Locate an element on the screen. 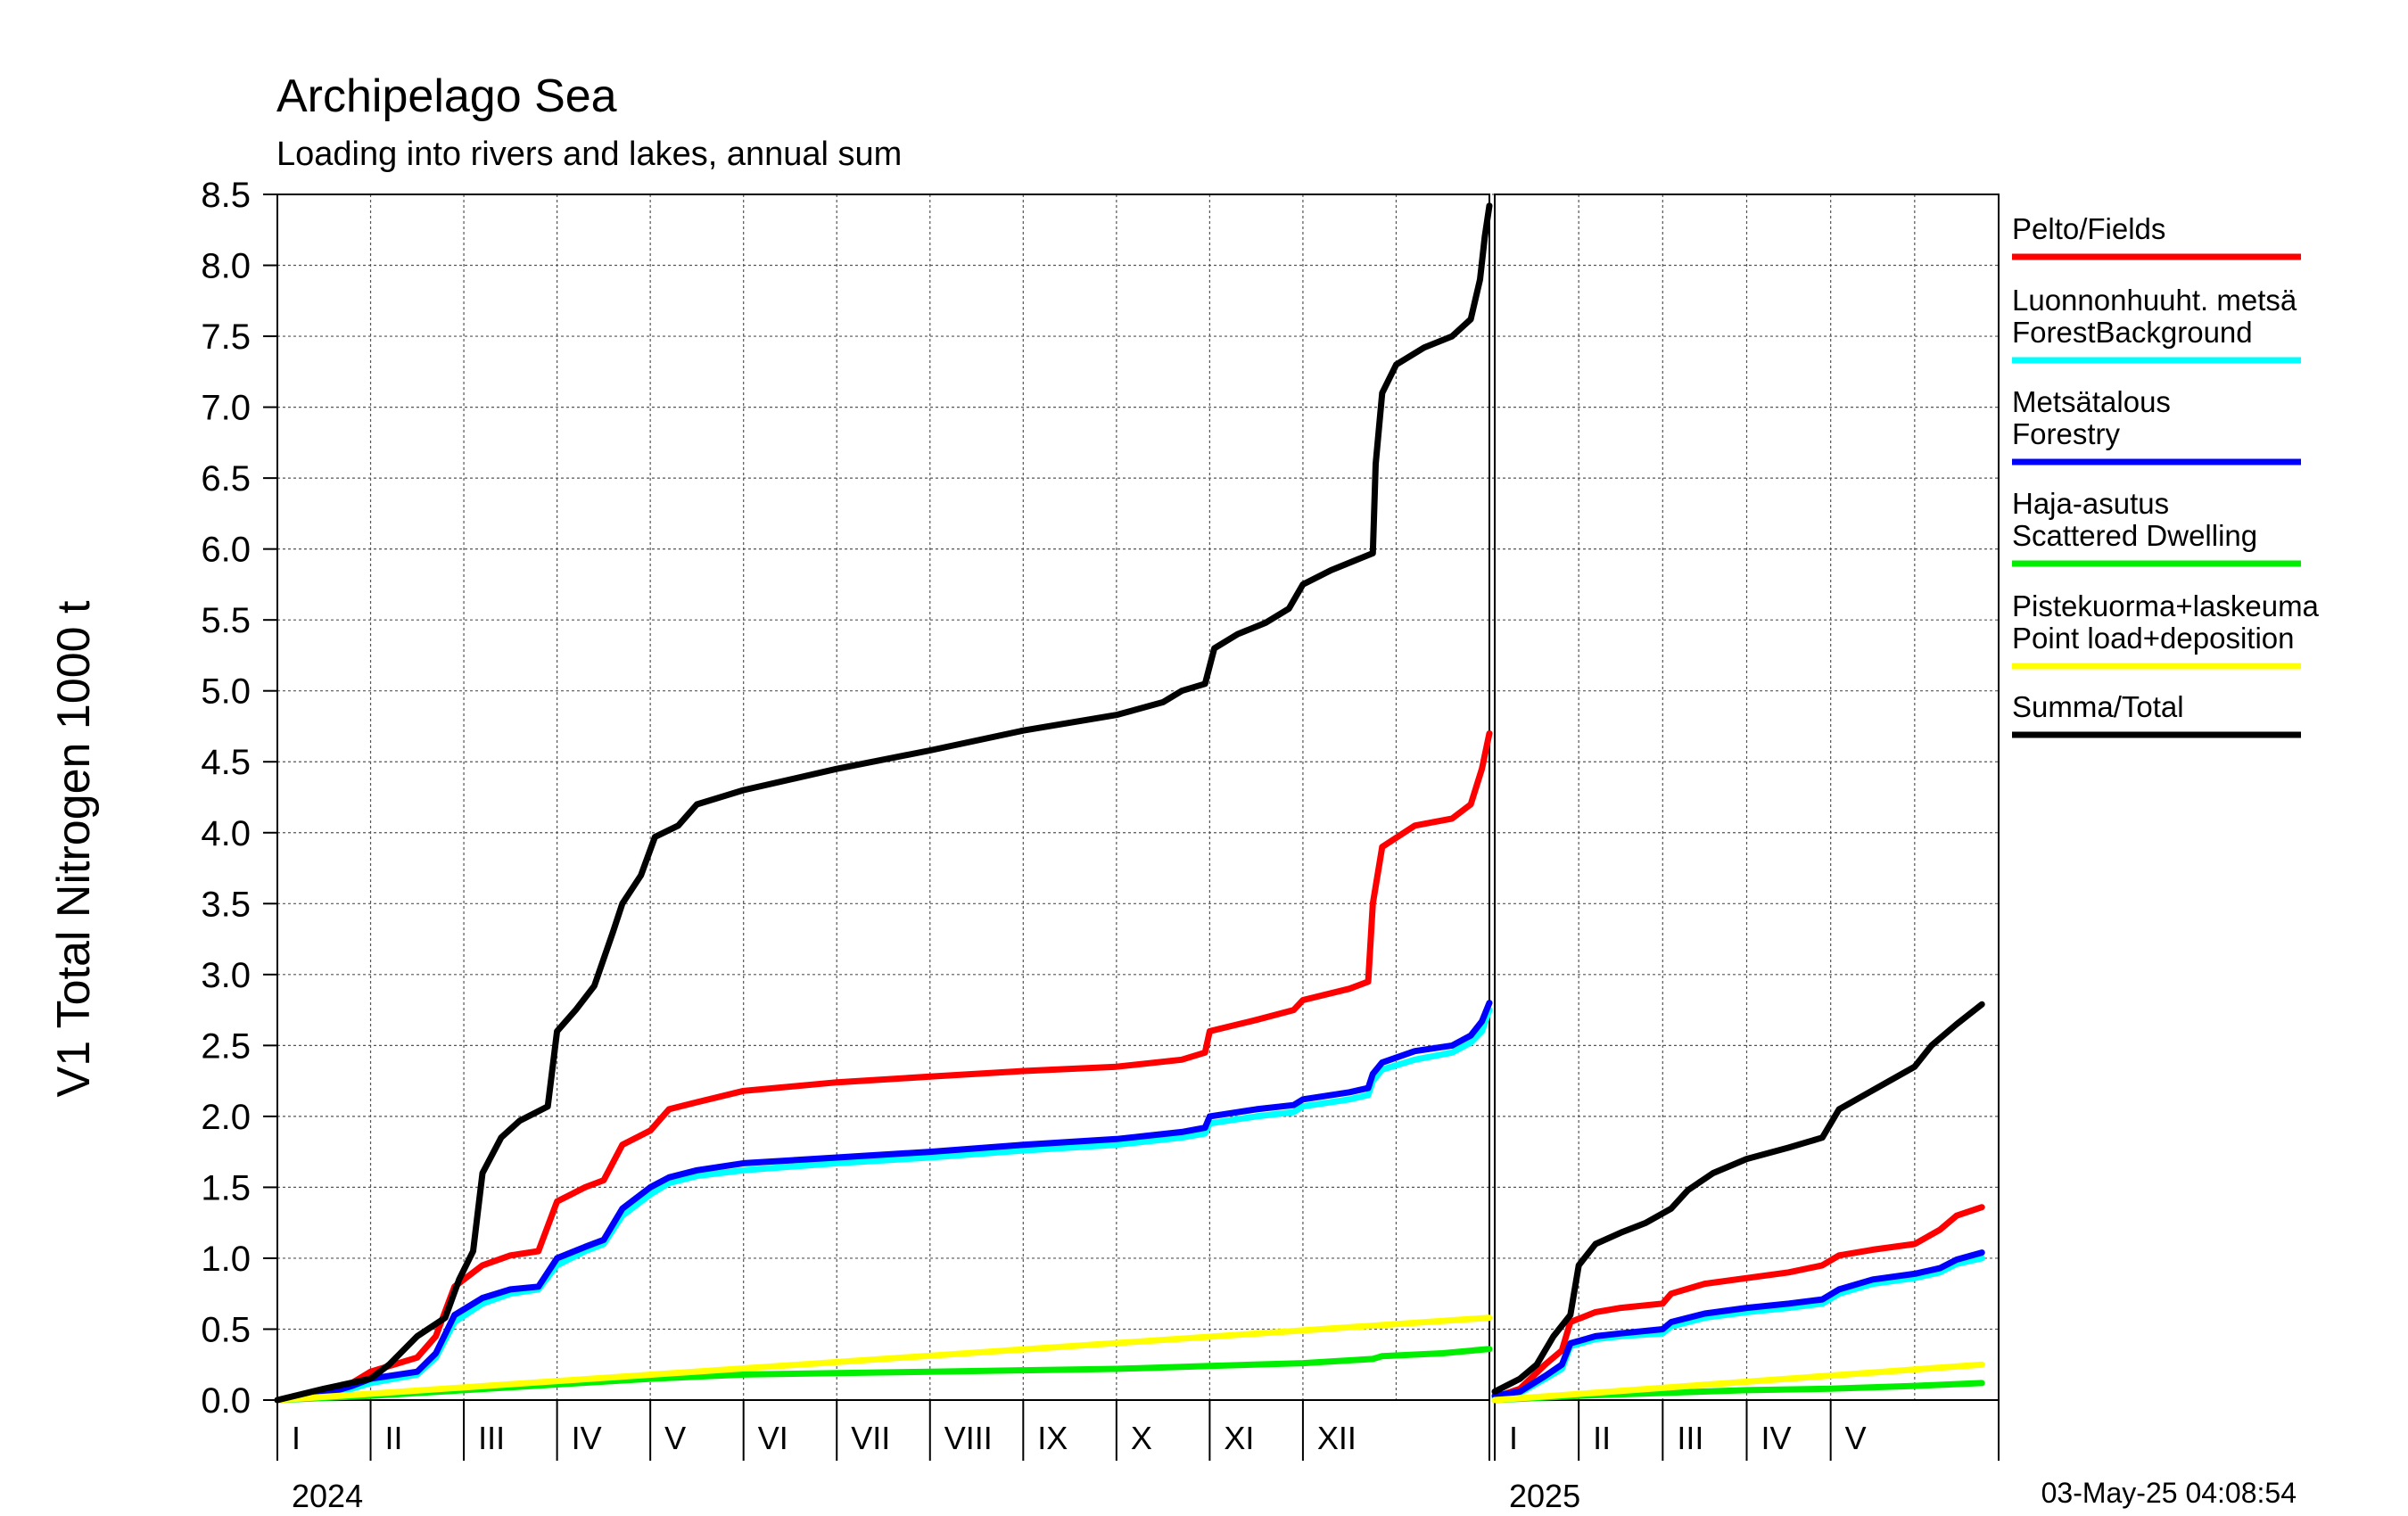  x-tick-label-2024: V is located at coordinates (675, 1438).